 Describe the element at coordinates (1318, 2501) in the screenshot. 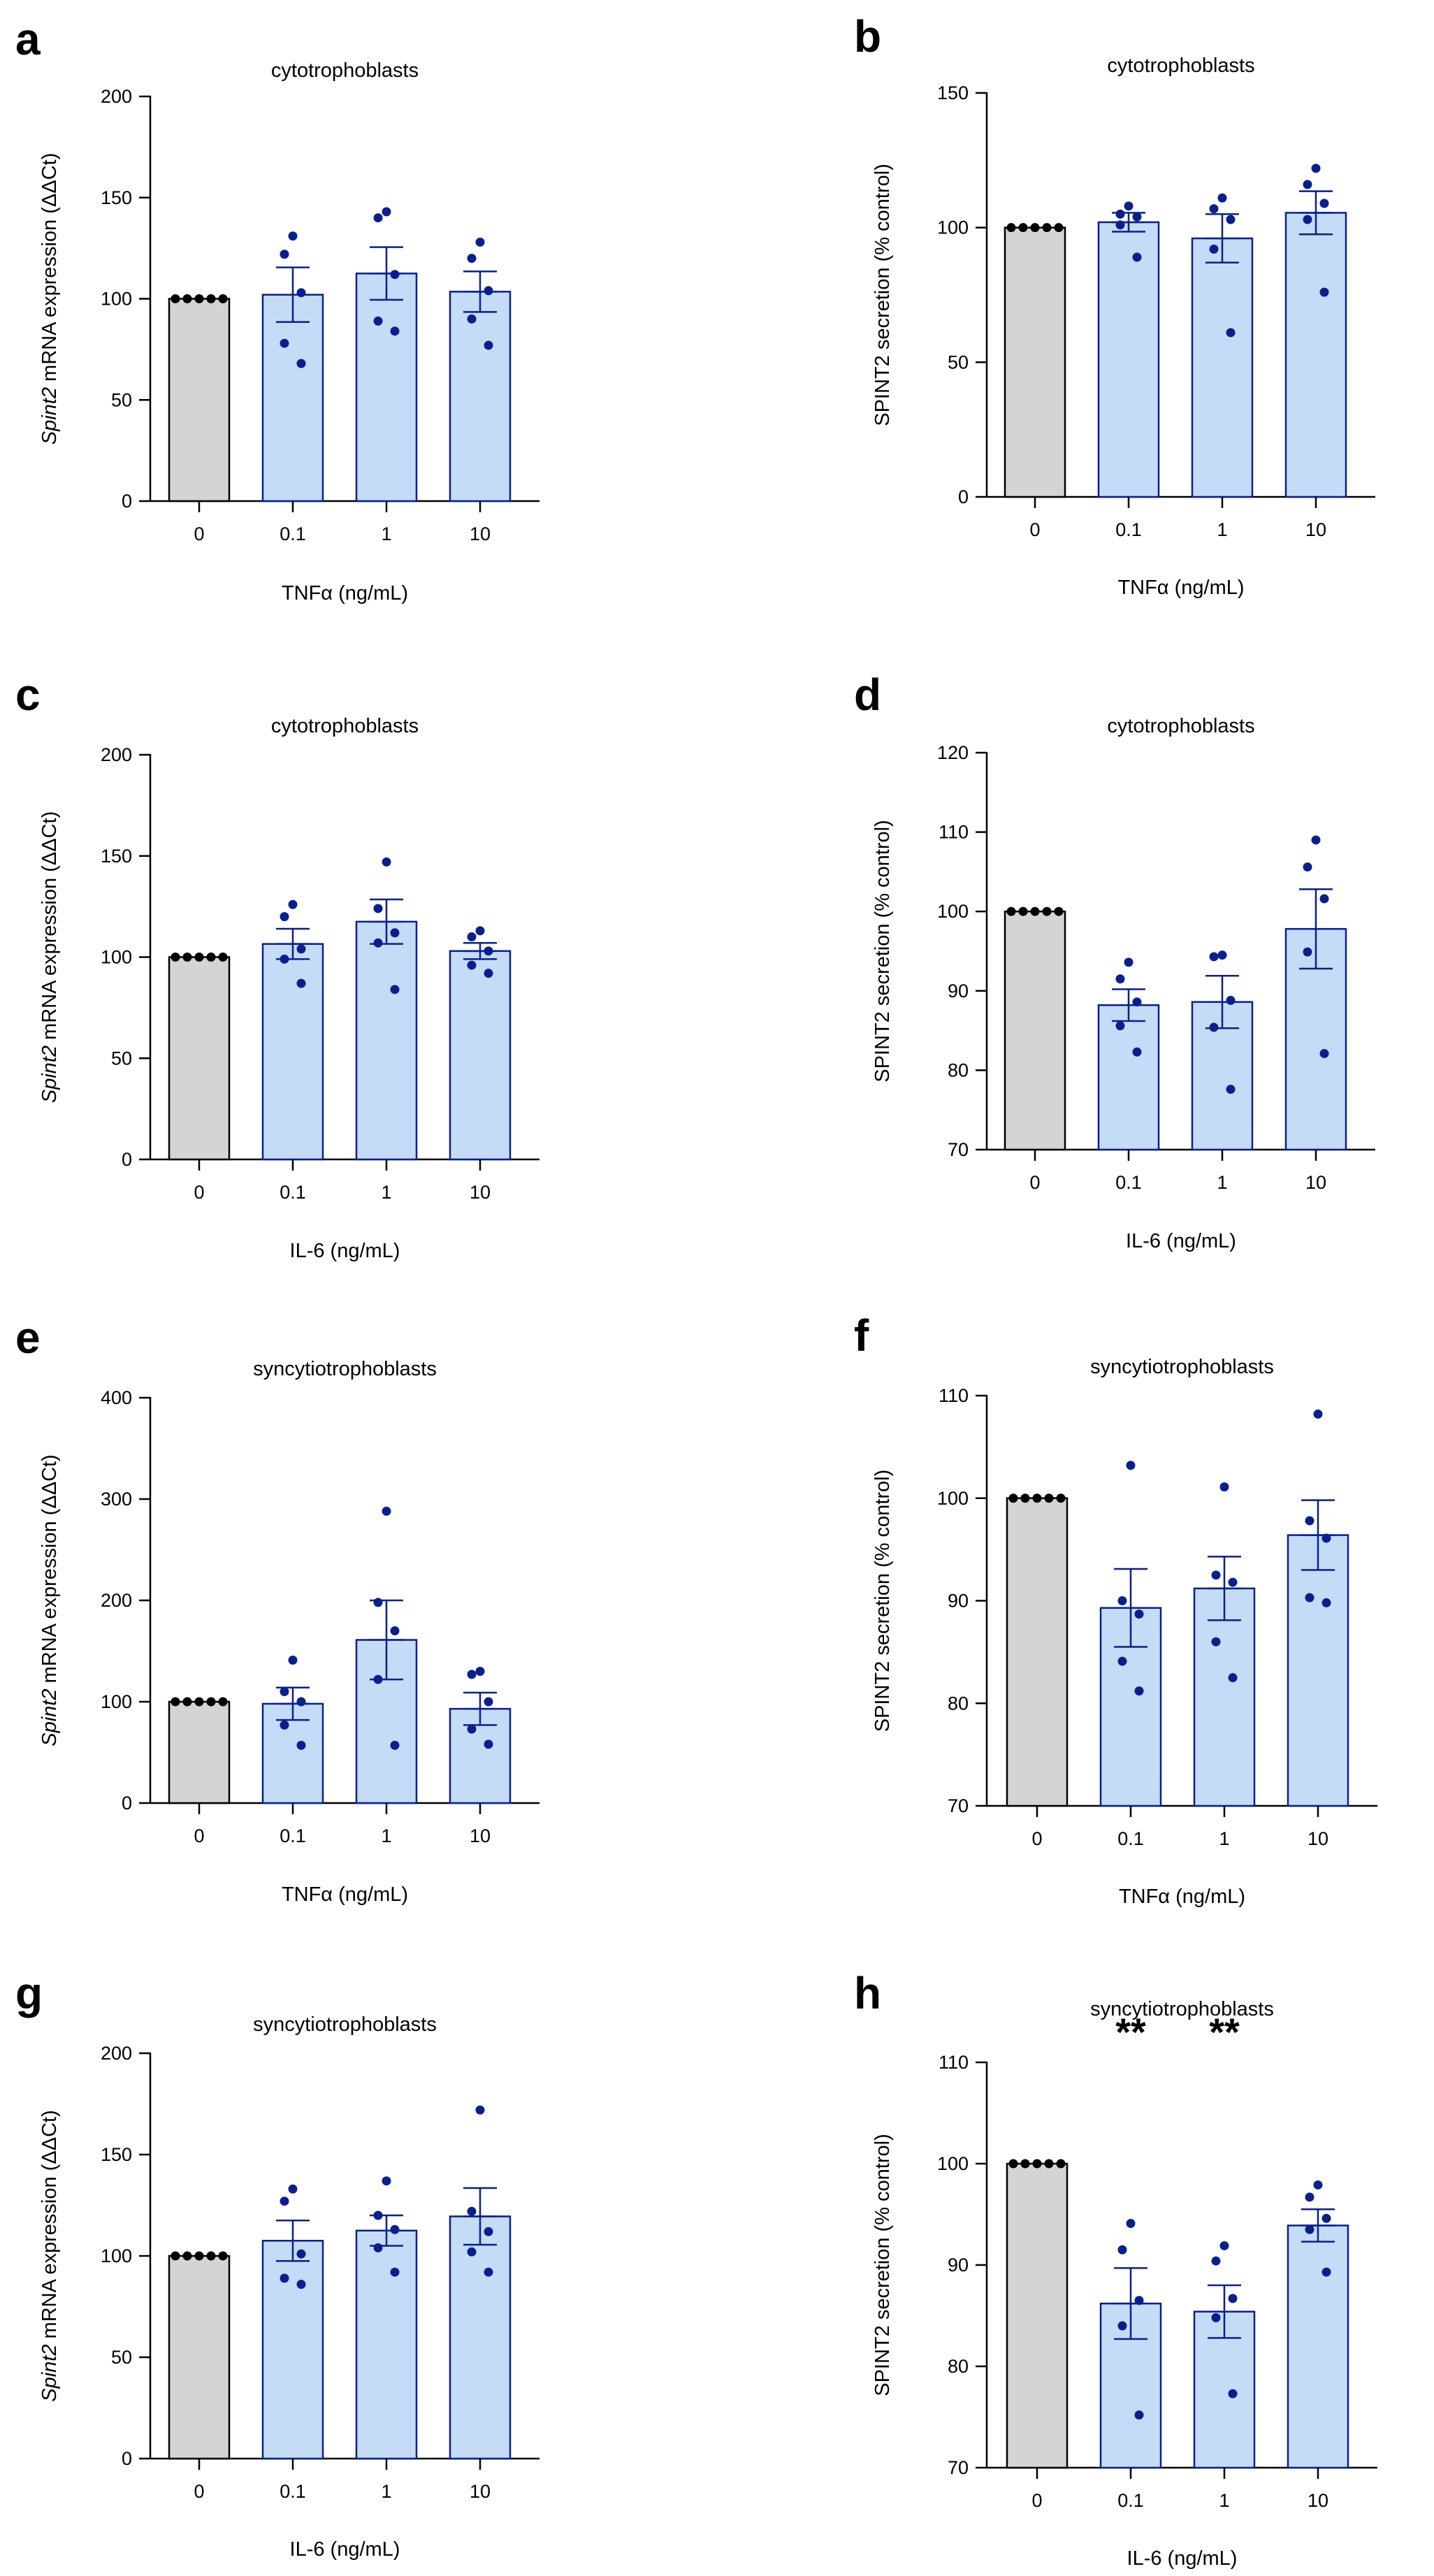

I see `x-tick-label: 10` at that location.